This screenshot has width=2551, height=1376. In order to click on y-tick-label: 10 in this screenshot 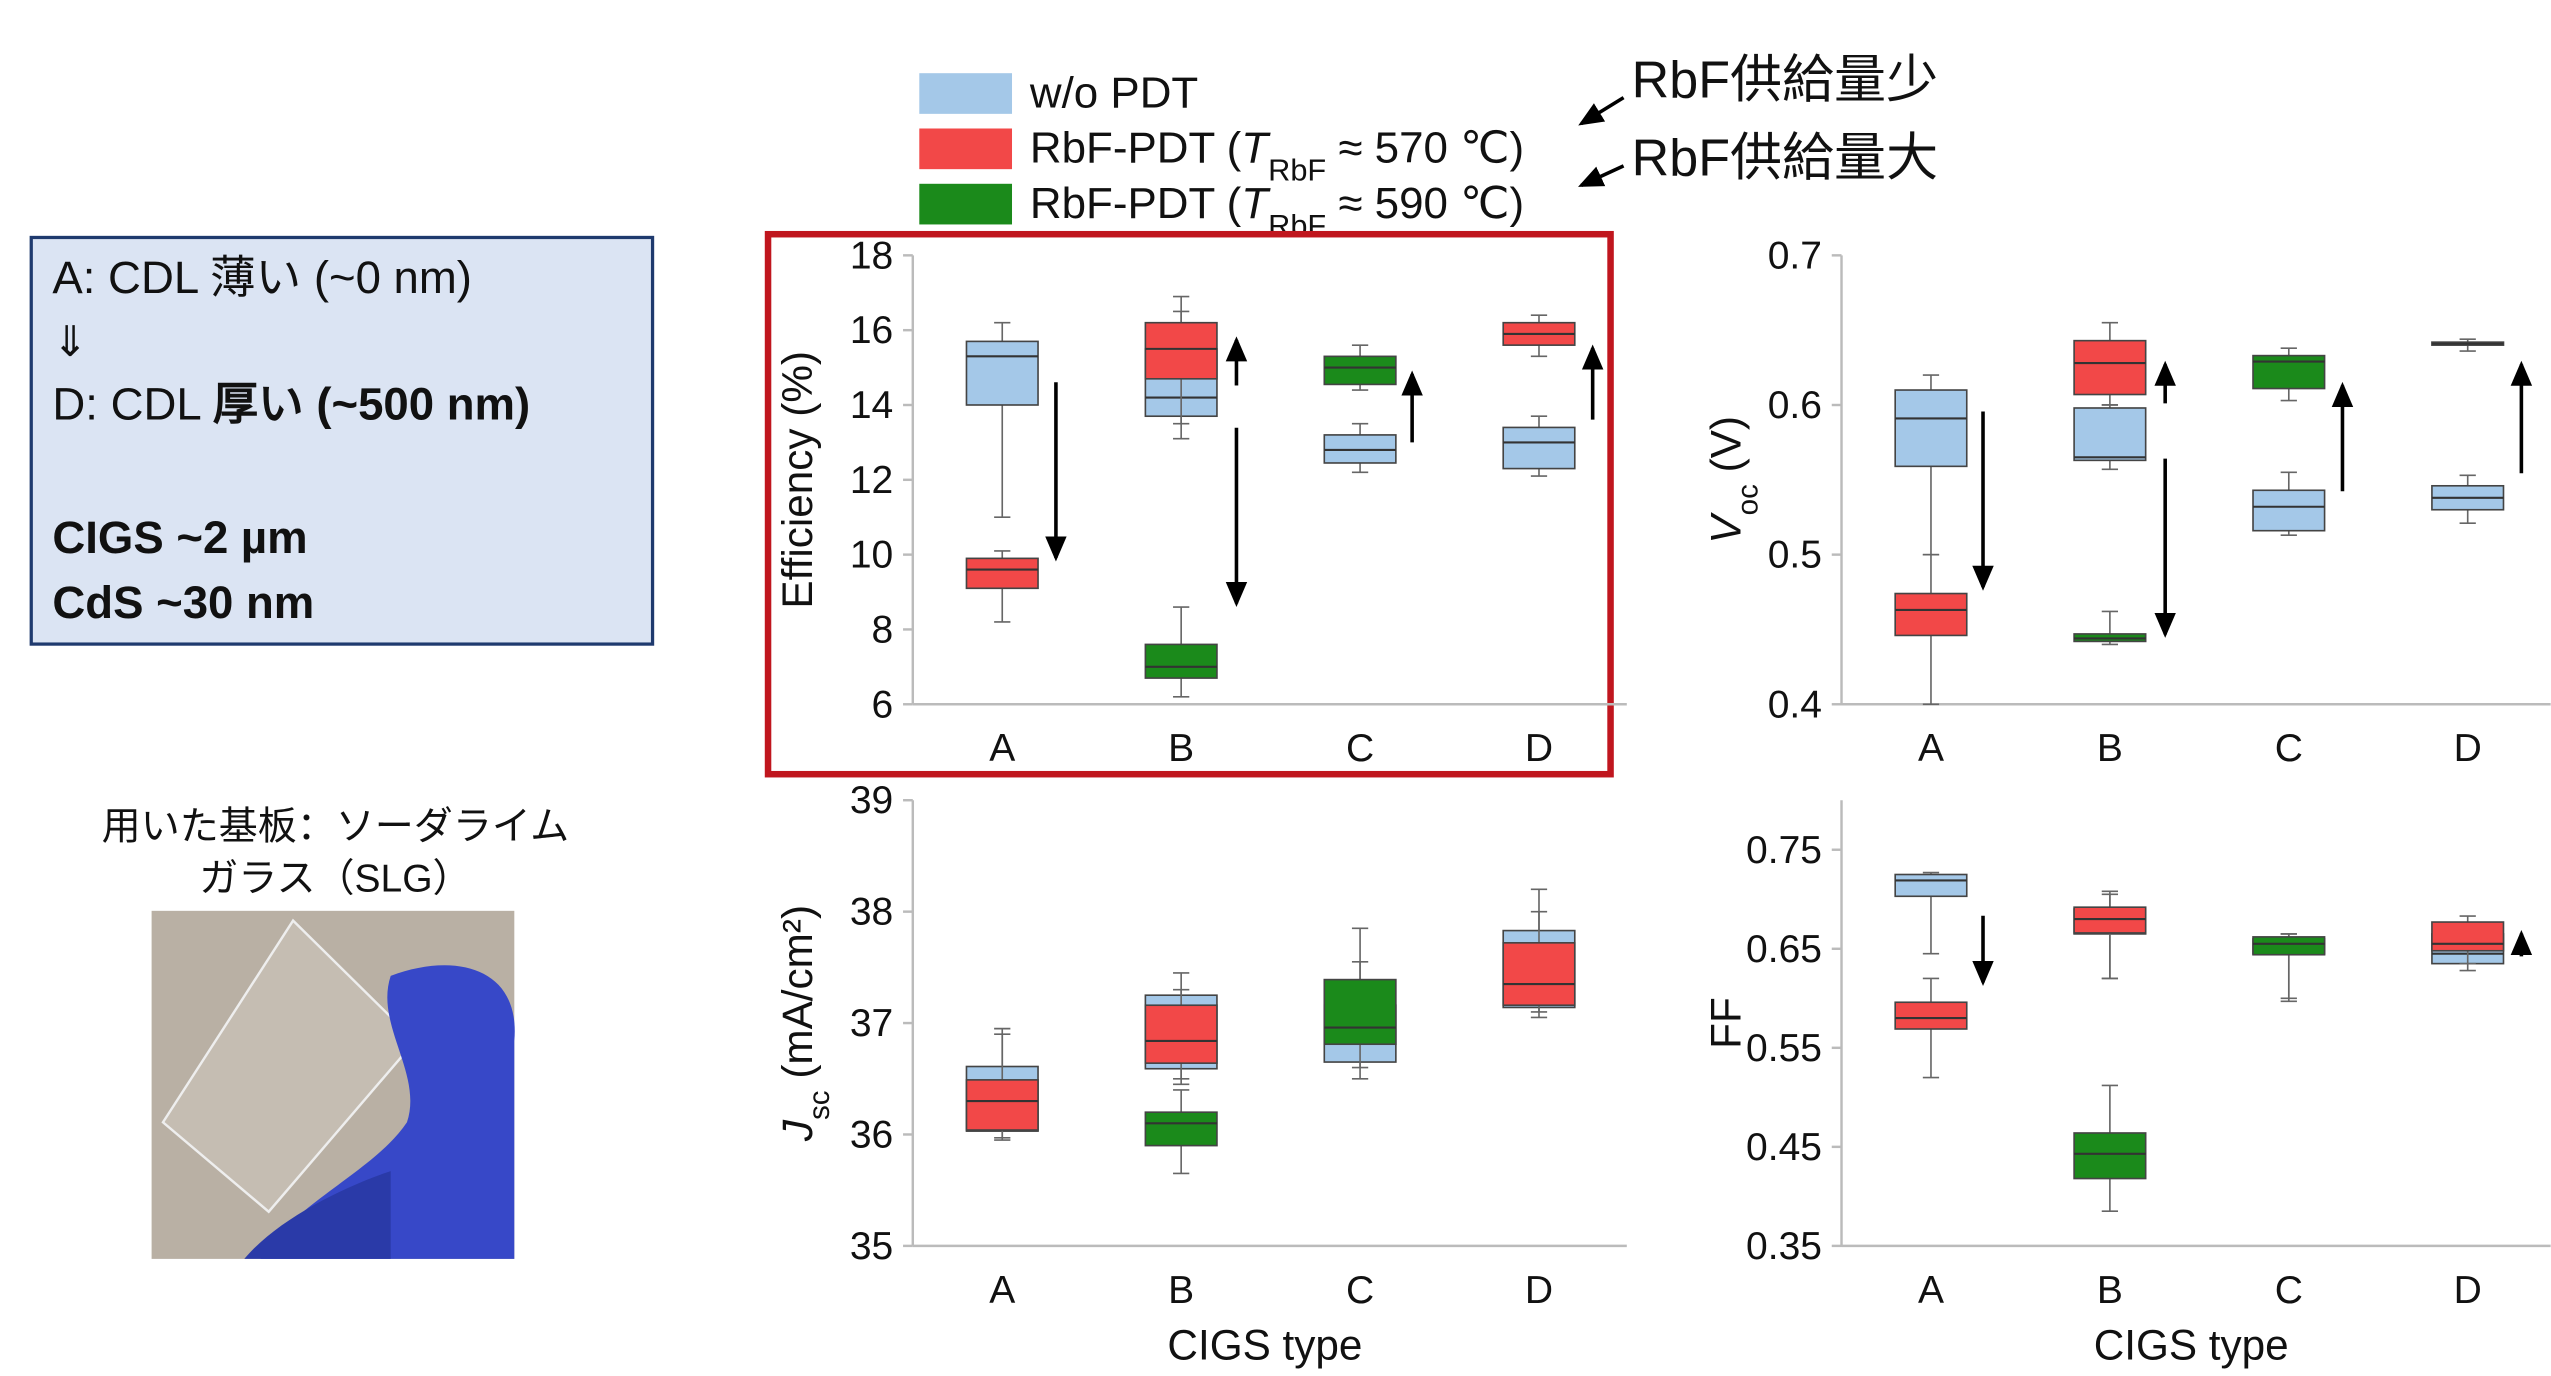, I will do `click(871, 555)`.